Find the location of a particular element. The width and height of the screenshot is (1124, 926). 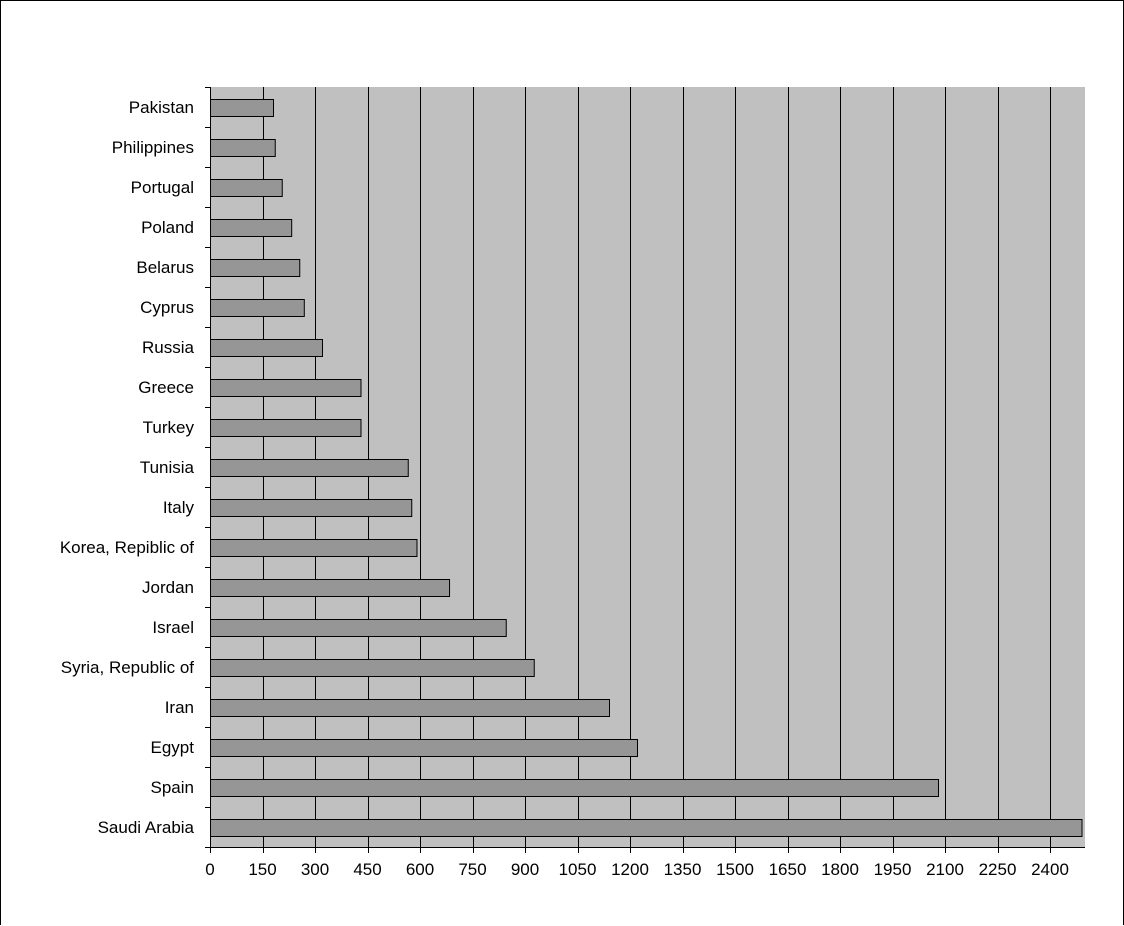

category-label: Tunisia is located at coordinates (167, 467).